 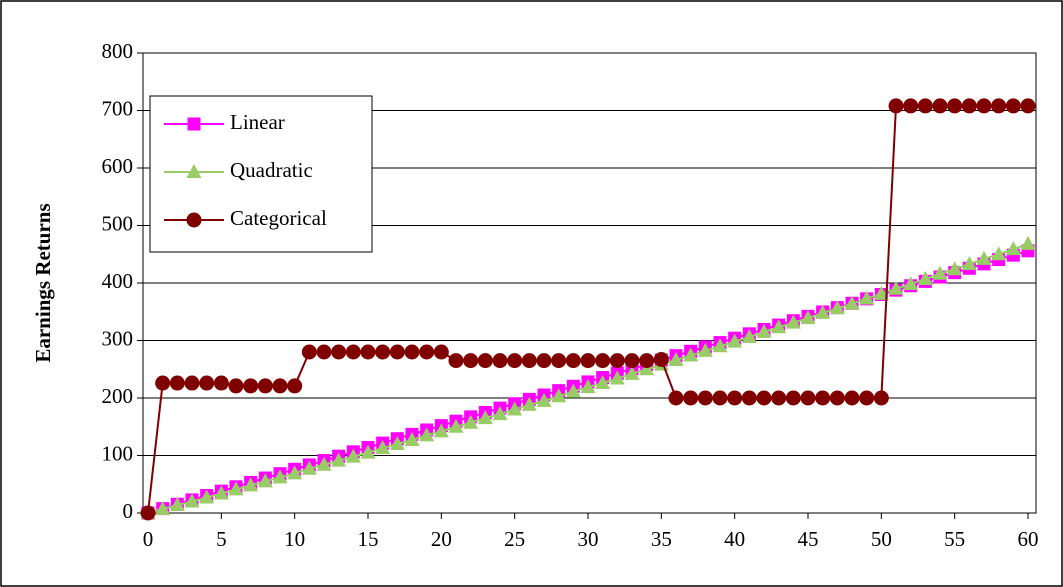 I want to click on x-tick-label: 30, so click(x=588, y=539).